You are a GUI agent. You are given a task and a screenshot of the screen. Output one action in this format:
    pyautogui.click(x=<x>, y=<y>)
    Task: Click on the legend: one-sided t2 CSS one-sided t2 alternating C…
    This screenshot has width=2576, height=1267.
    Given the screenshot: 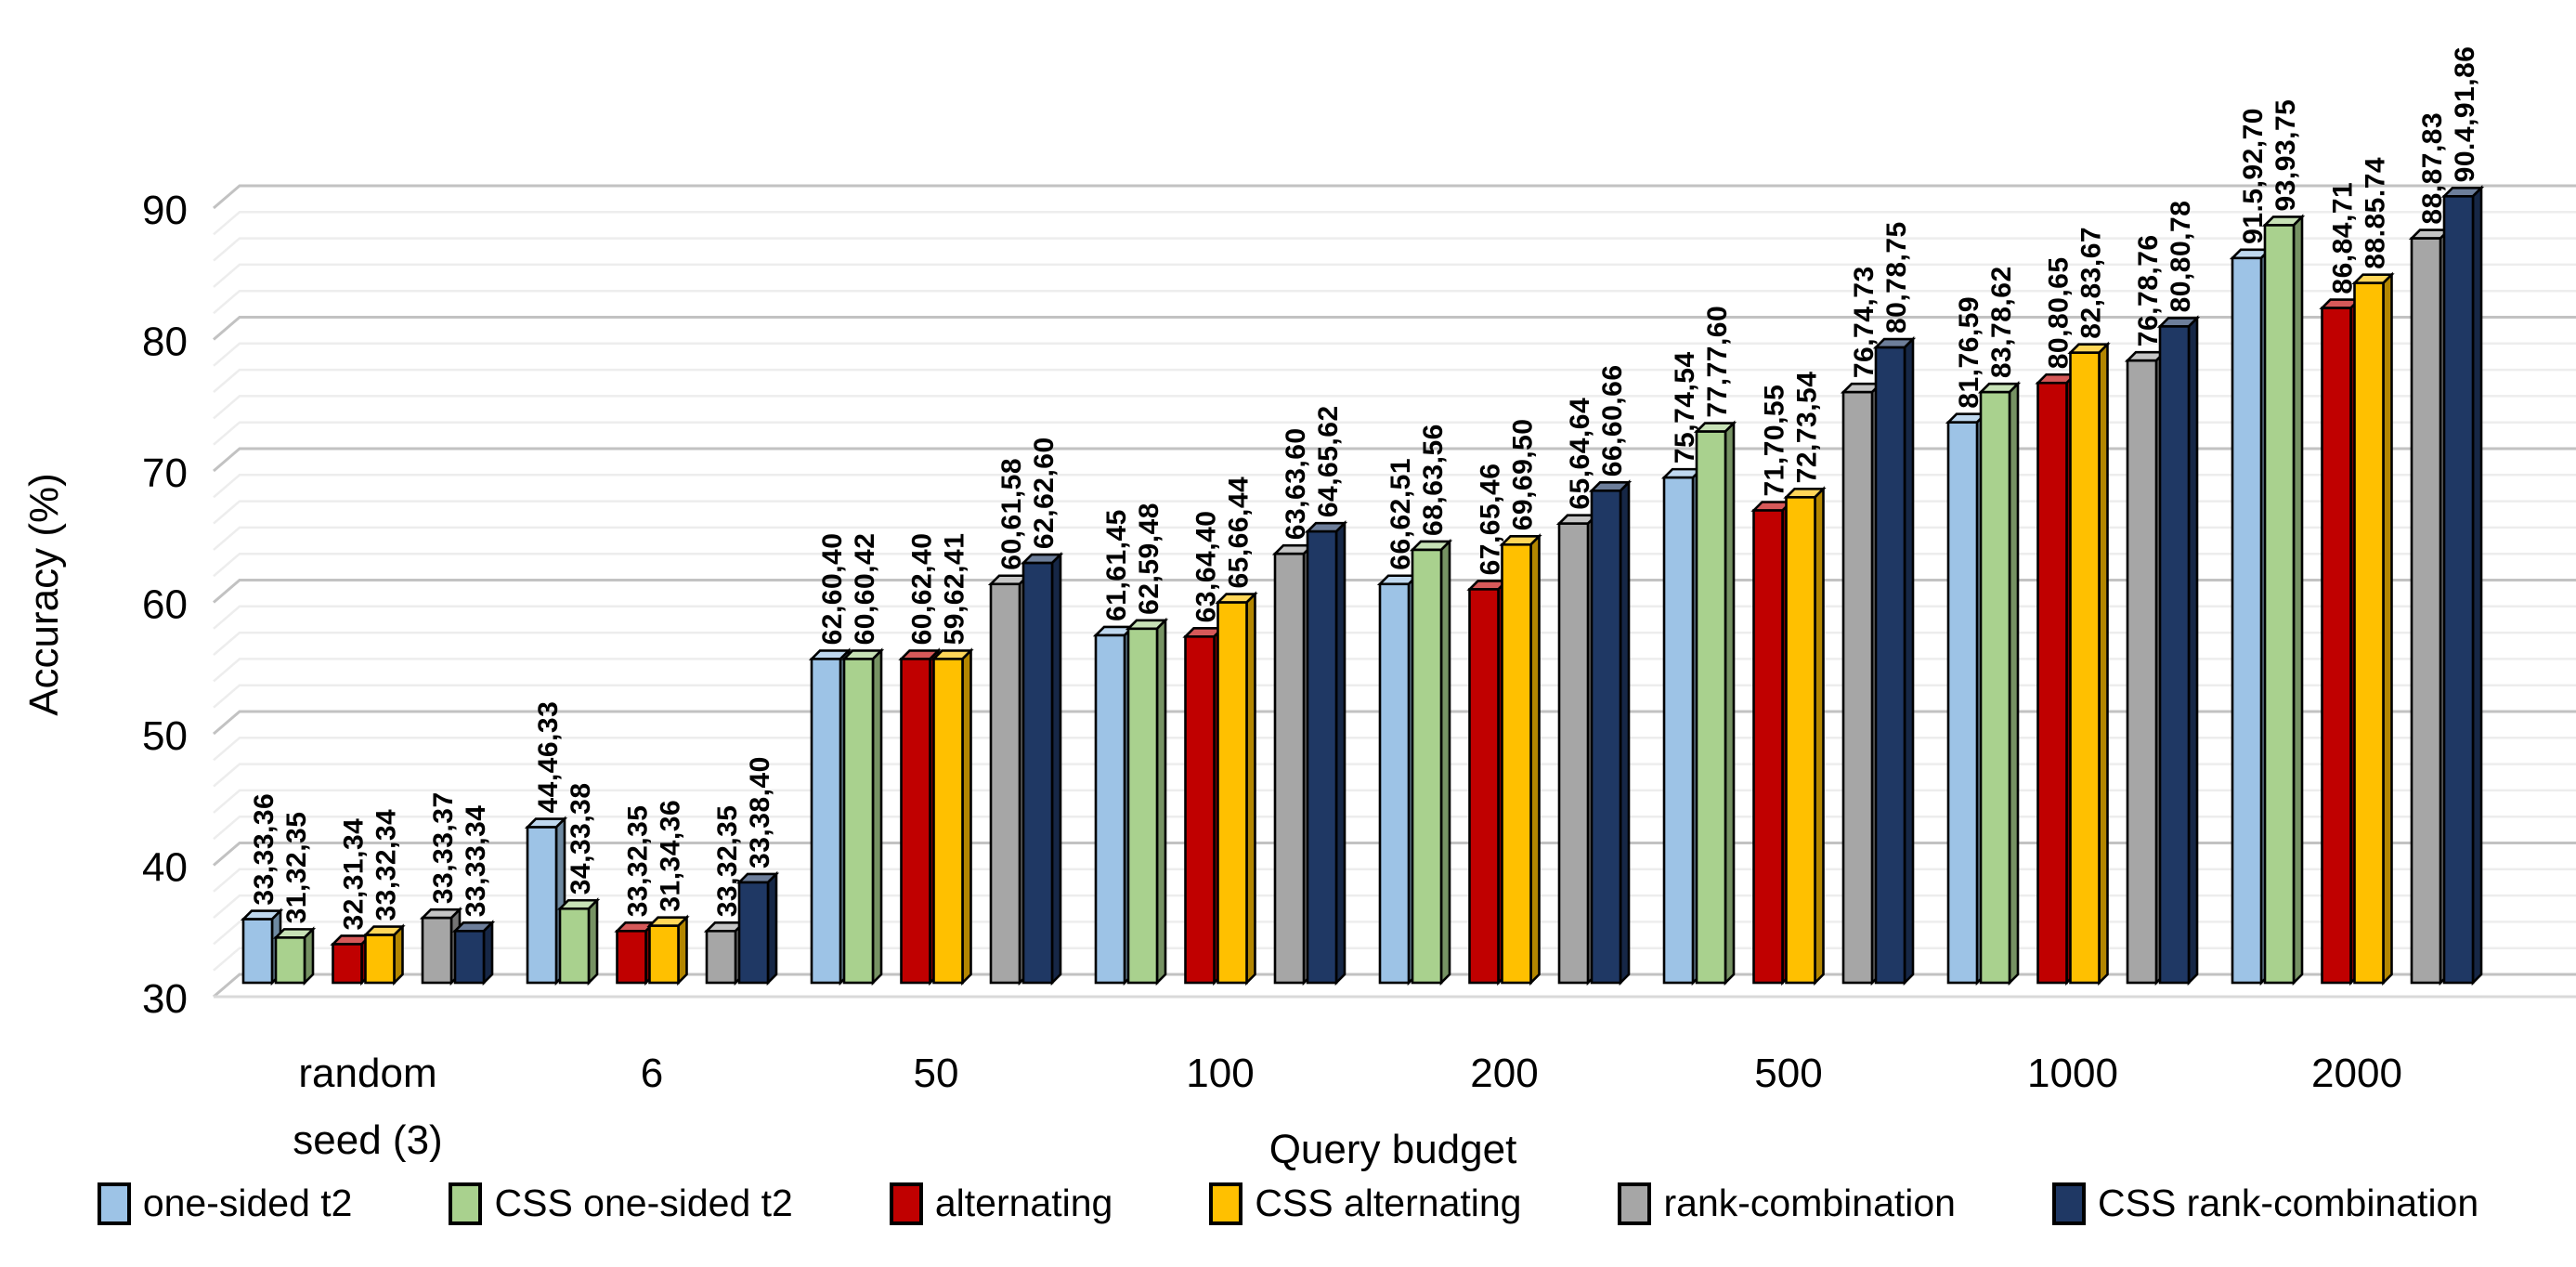 What is the action you would take?
    pyautogui.click(x=1288, y=1203)
    